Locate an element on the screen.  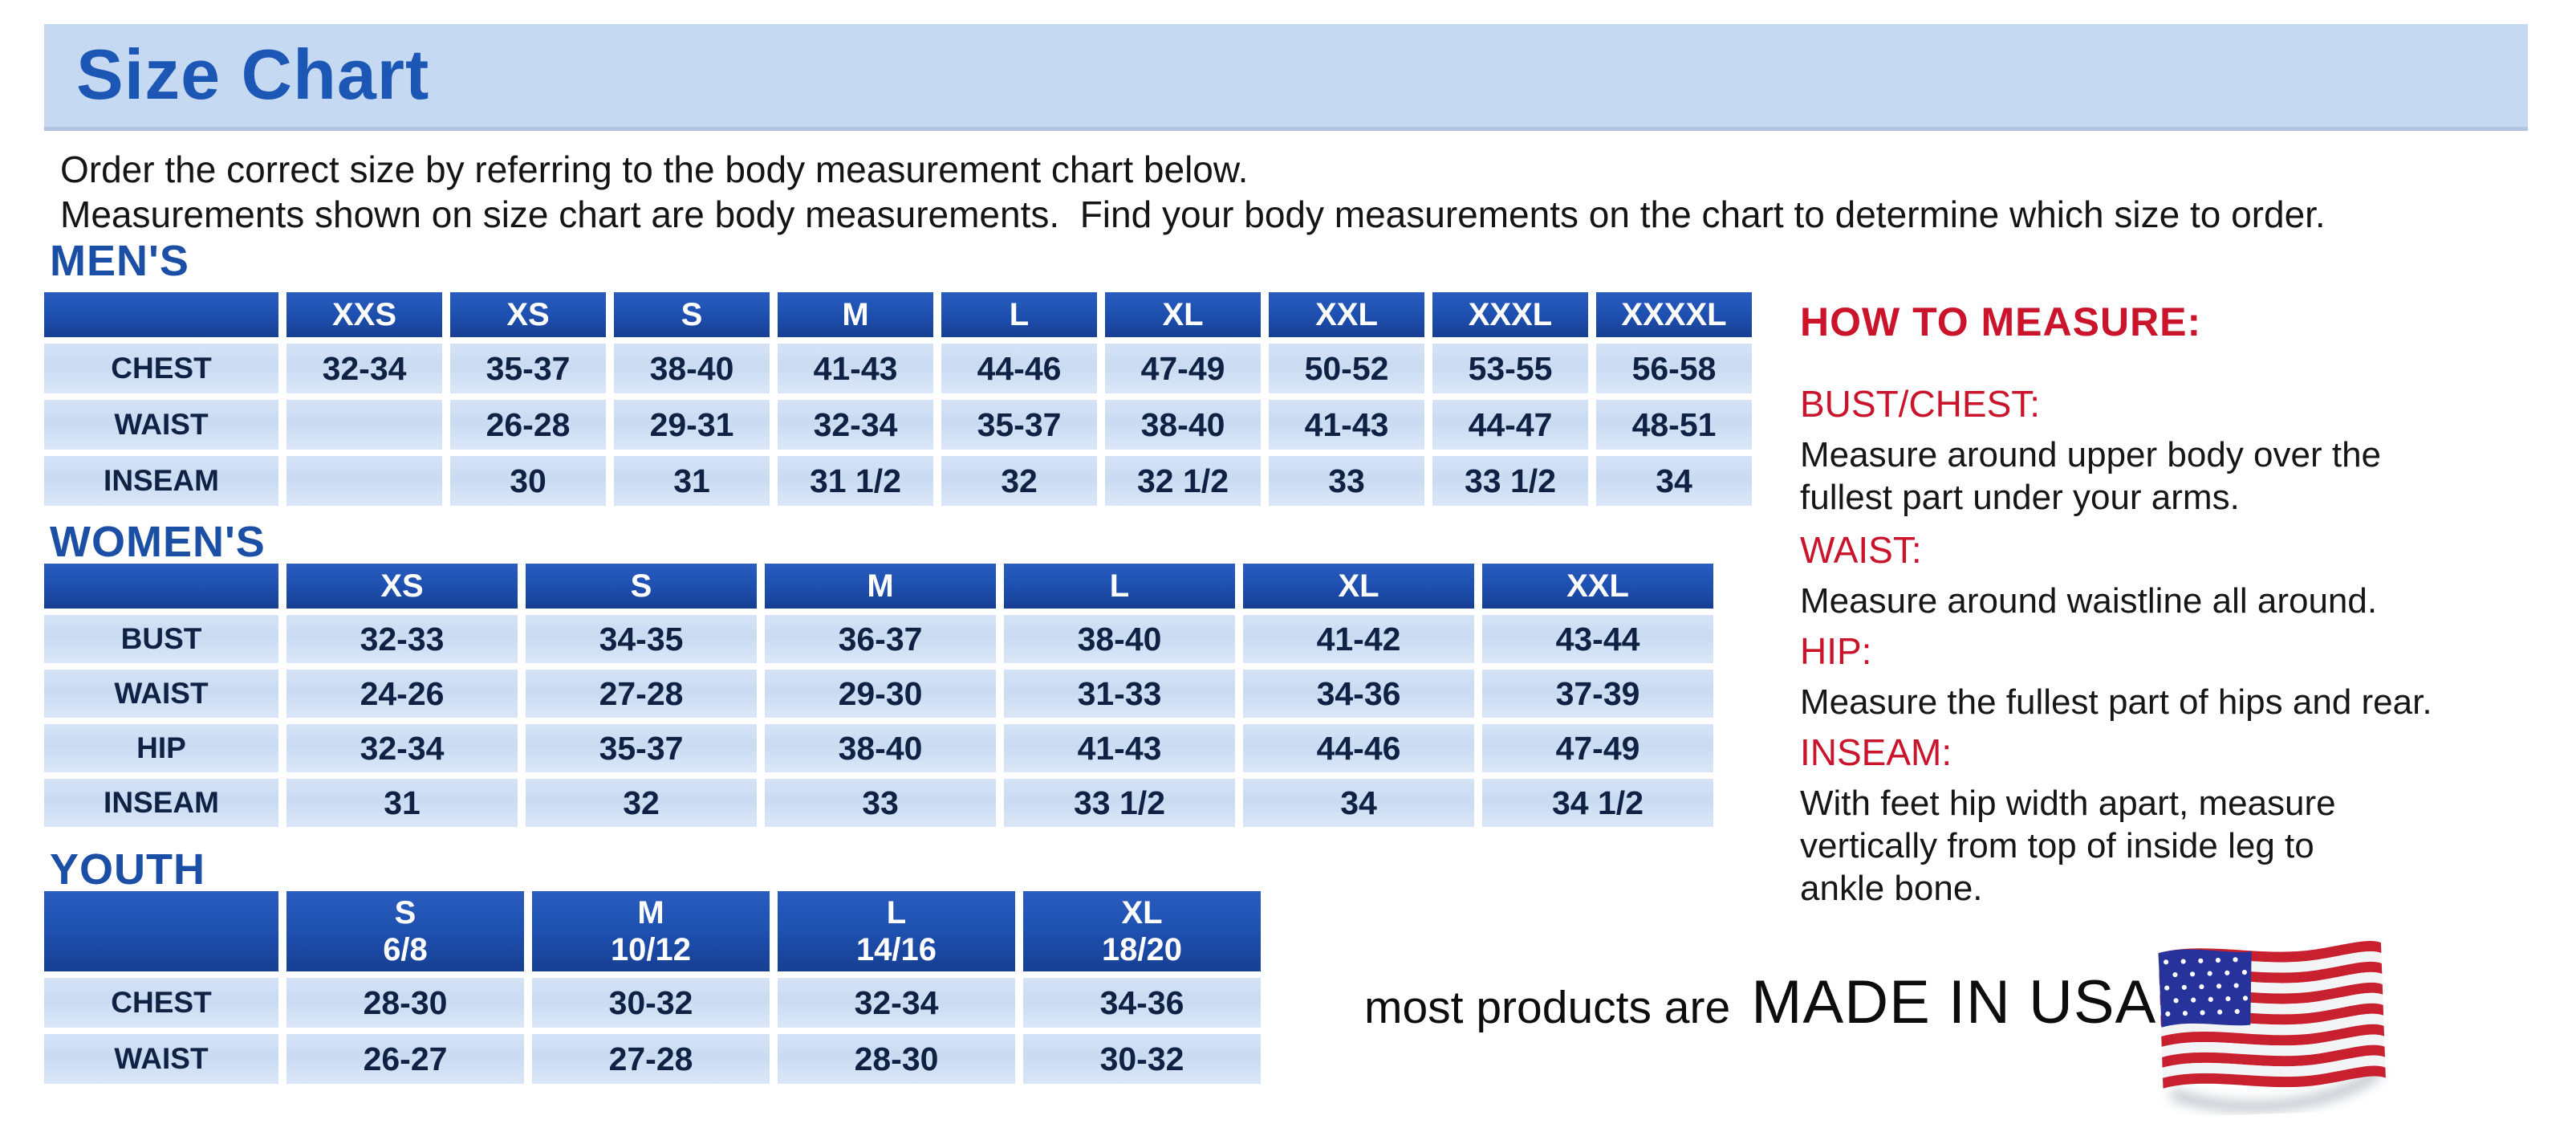
waist-label: WAIST: is located at coordinates (1861, 550).